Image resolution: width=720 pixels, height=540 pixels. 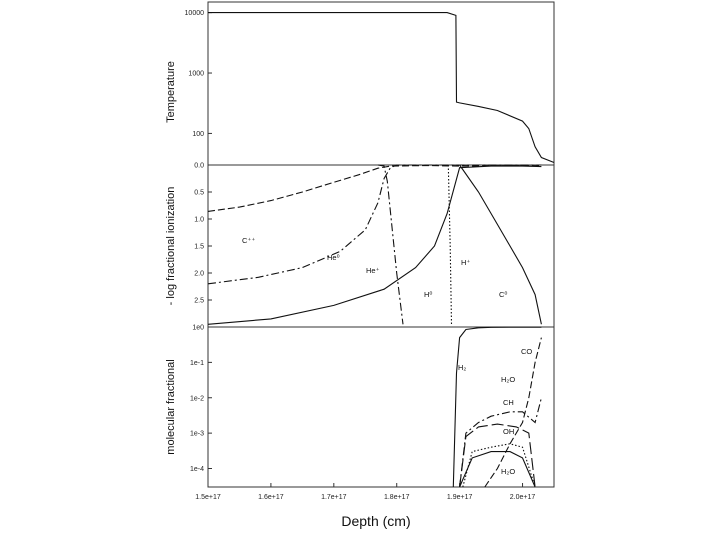 What do you see at coordinates (526, 351) in the screenshot?
I see `curve-label-co: CO` at bounding box center [526, 351].